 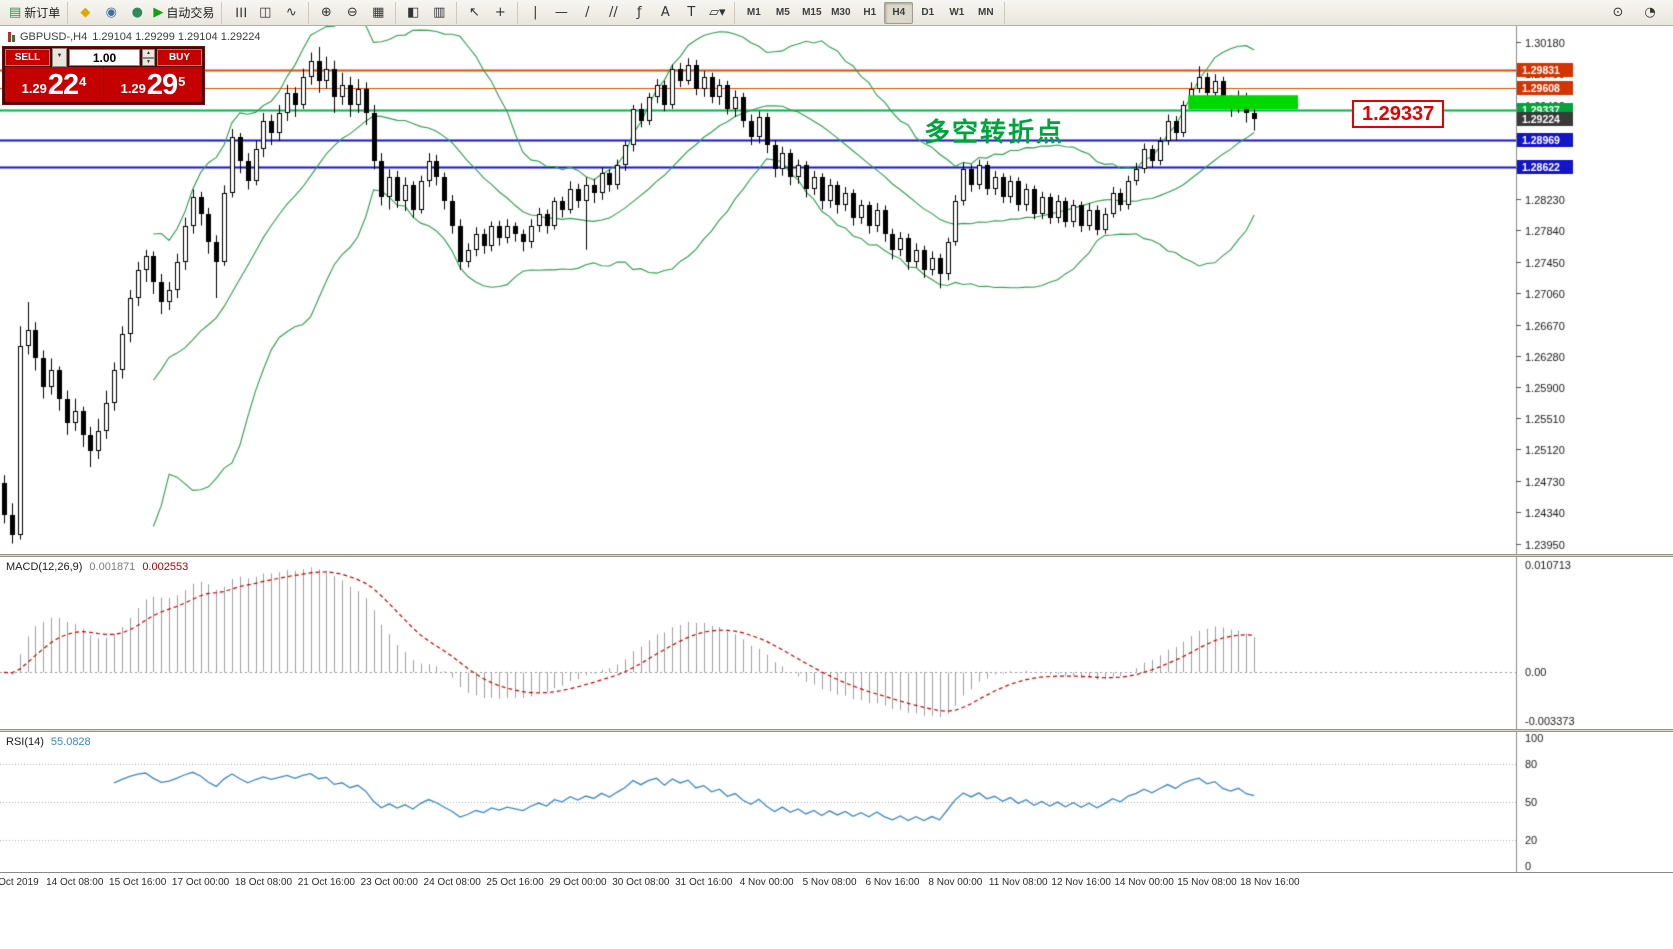 What do you see at coordinates (515, 882) in the screenshot?
I see `time-axis-label: 25 Oct 16:00` at bounding box center [515, 882].